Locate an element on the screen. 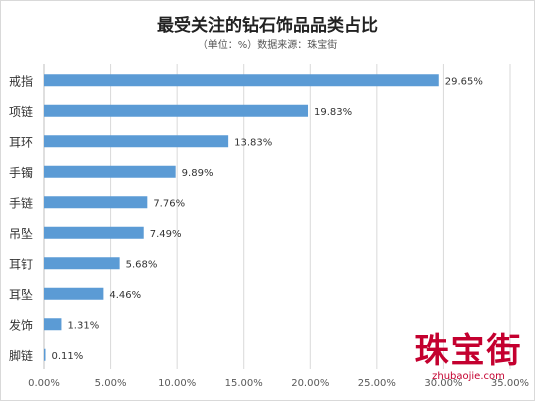 Image resolution: width=535 pixels, height=401 pixels. x-tick-label: 5.00% is located at coordinates (111, 383).